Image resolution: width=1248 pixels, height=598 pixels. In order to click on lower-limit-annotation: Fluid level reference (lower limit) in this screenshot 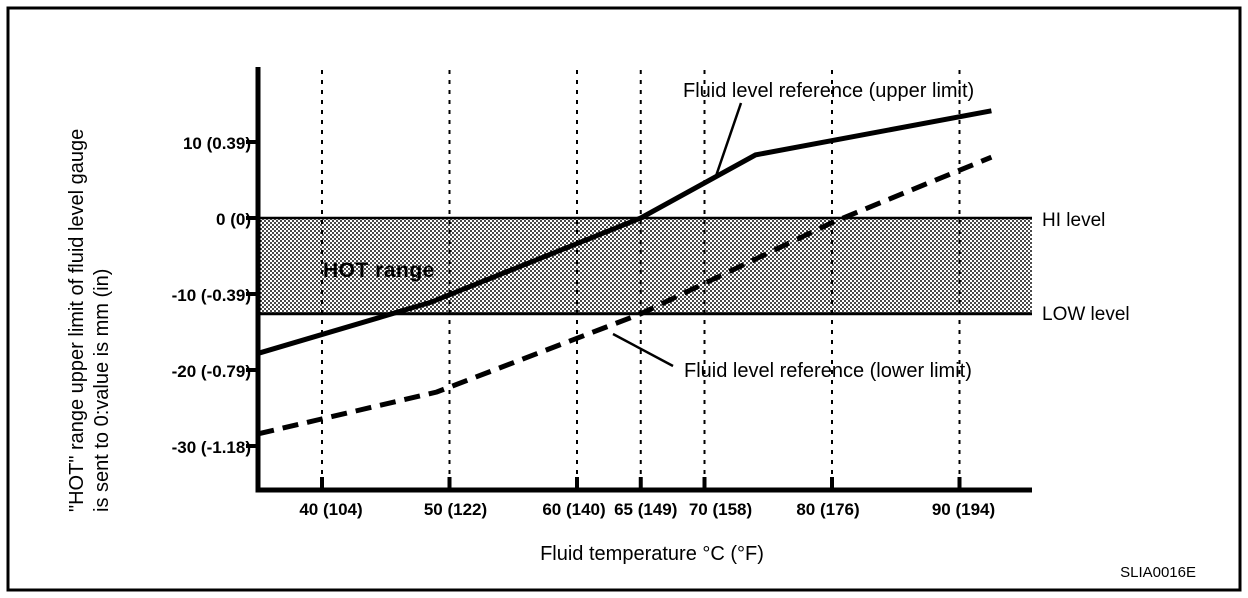, I will do `click(828, 371)`.